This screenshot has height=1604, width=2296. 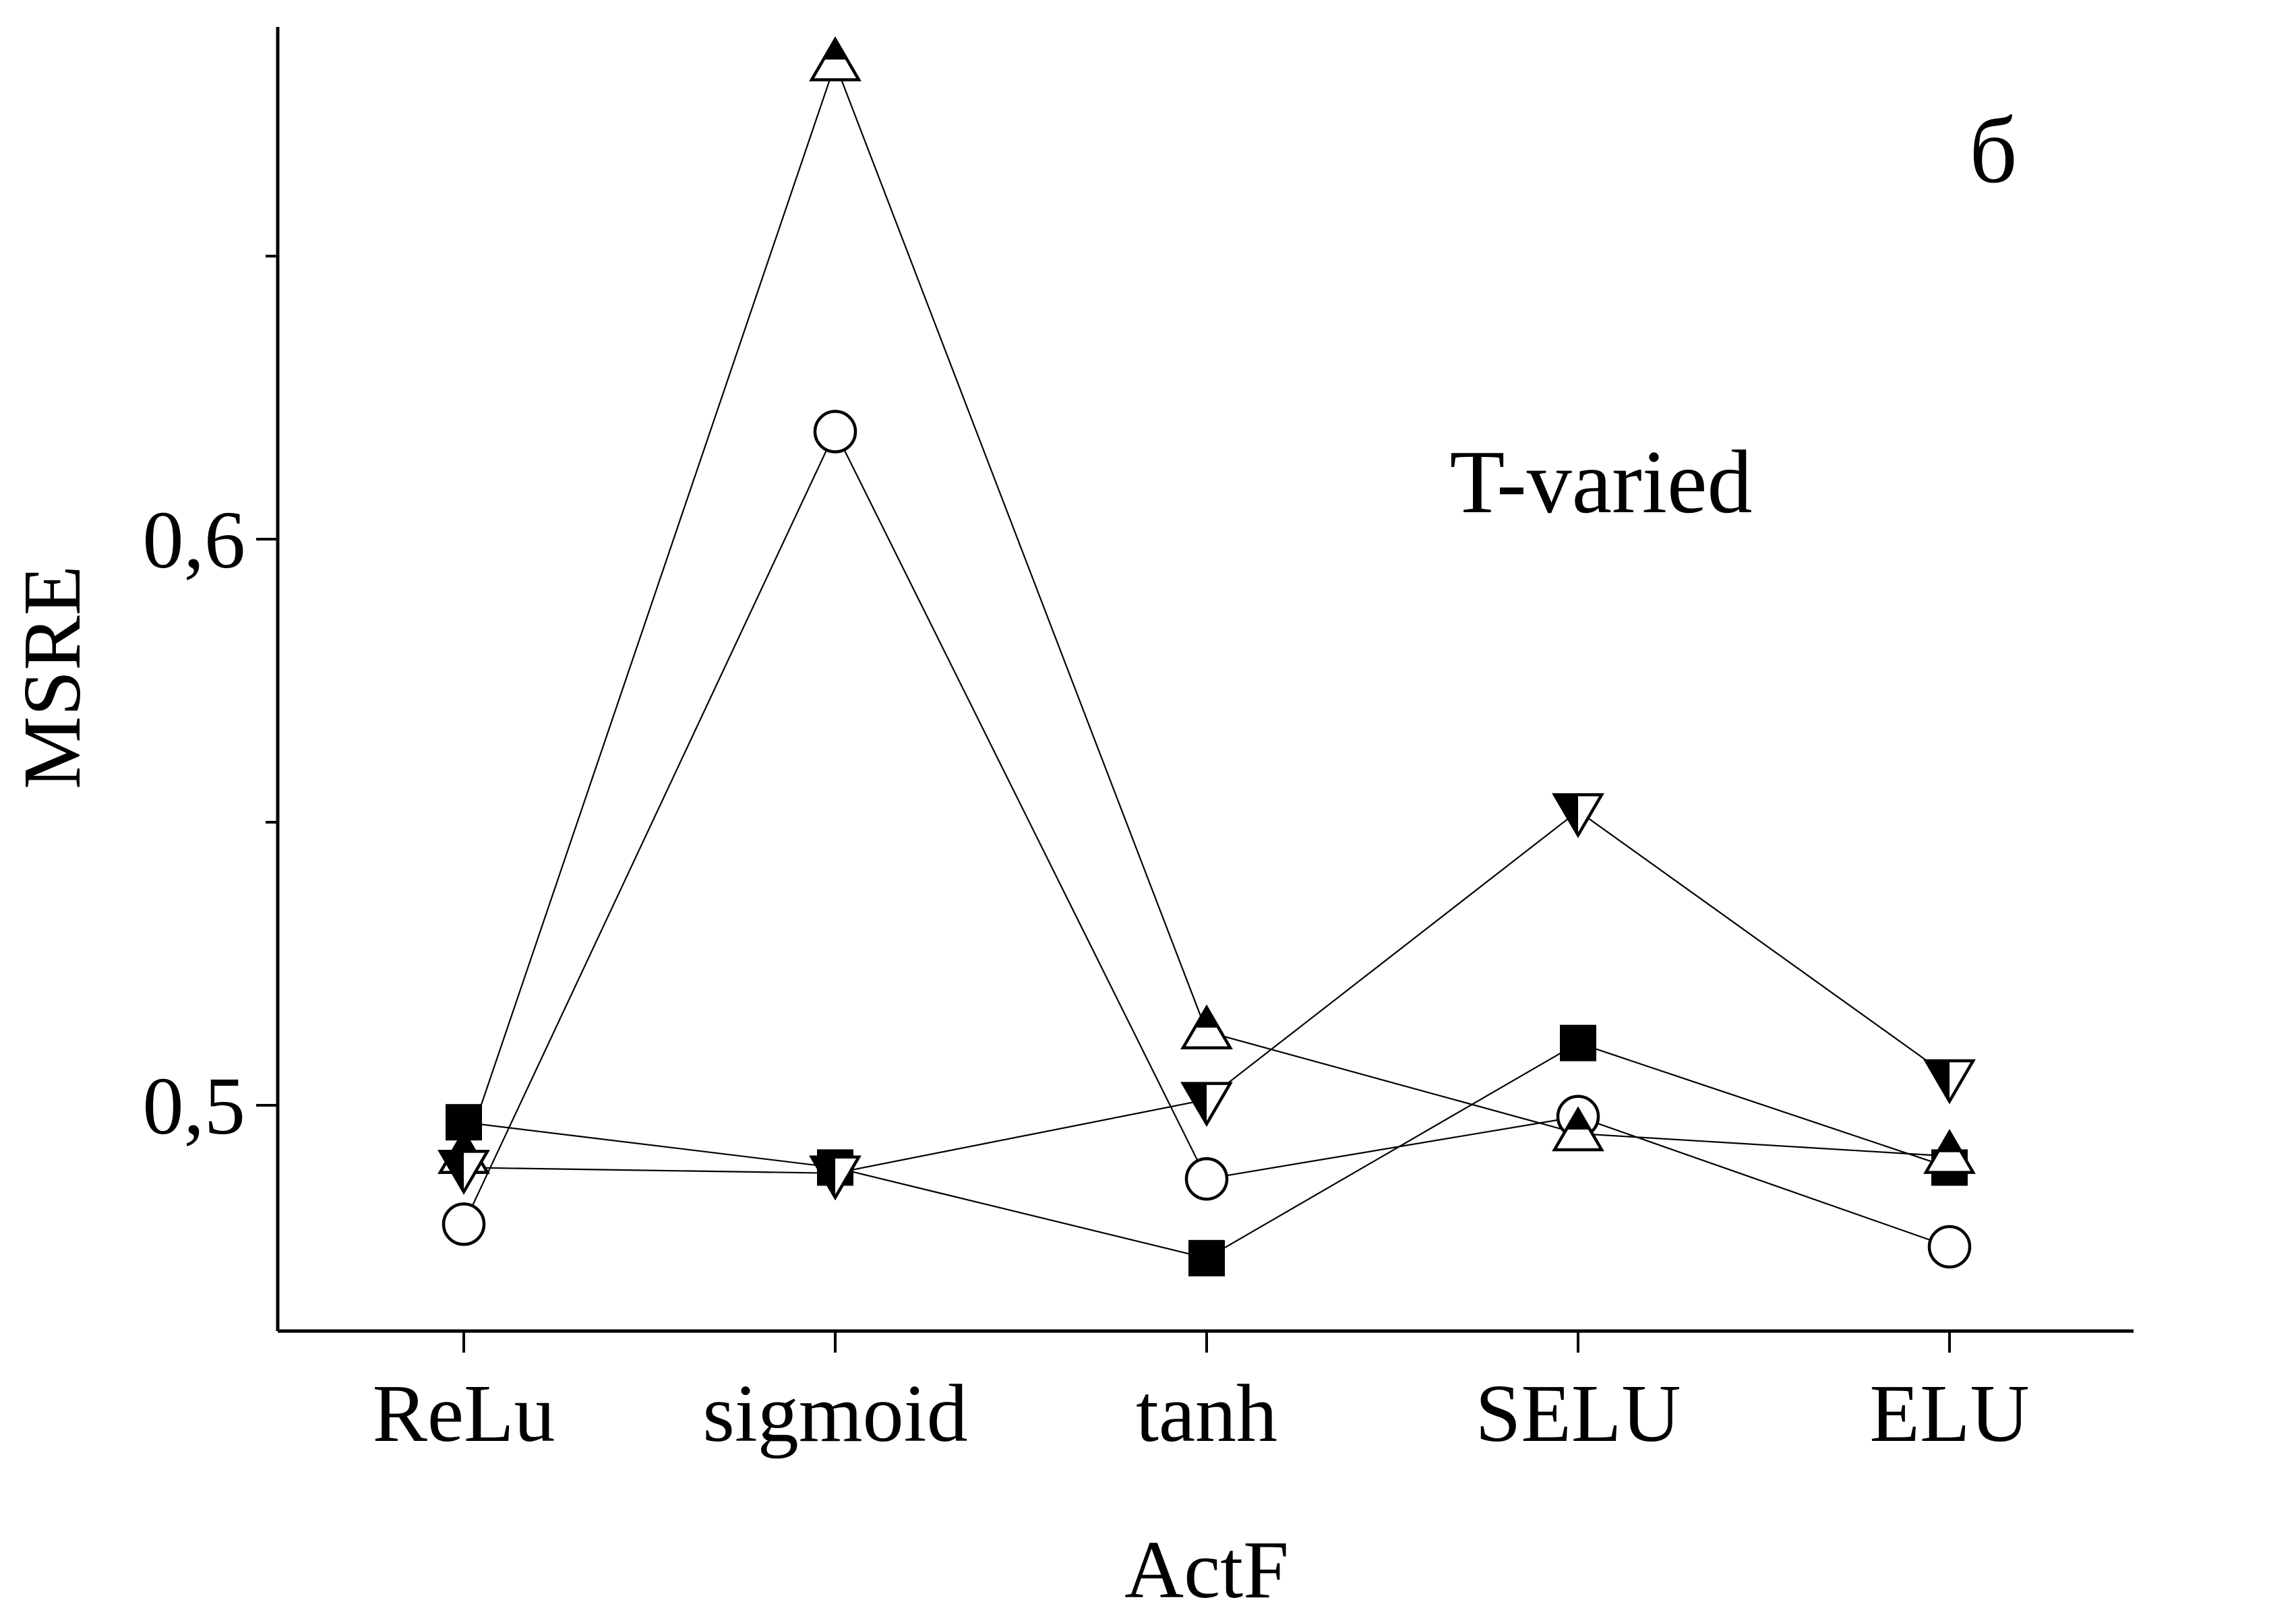 I want to click on x-tick-label: SELU, so click(x=1578, y=1414).